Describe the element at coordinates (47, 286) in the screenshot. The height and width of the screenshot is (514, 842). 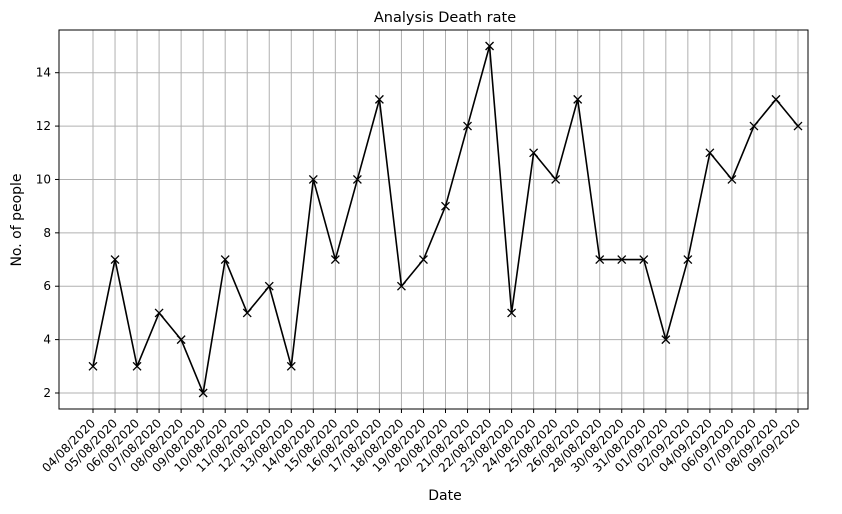
I see `y-tick-label: 6` at that location.